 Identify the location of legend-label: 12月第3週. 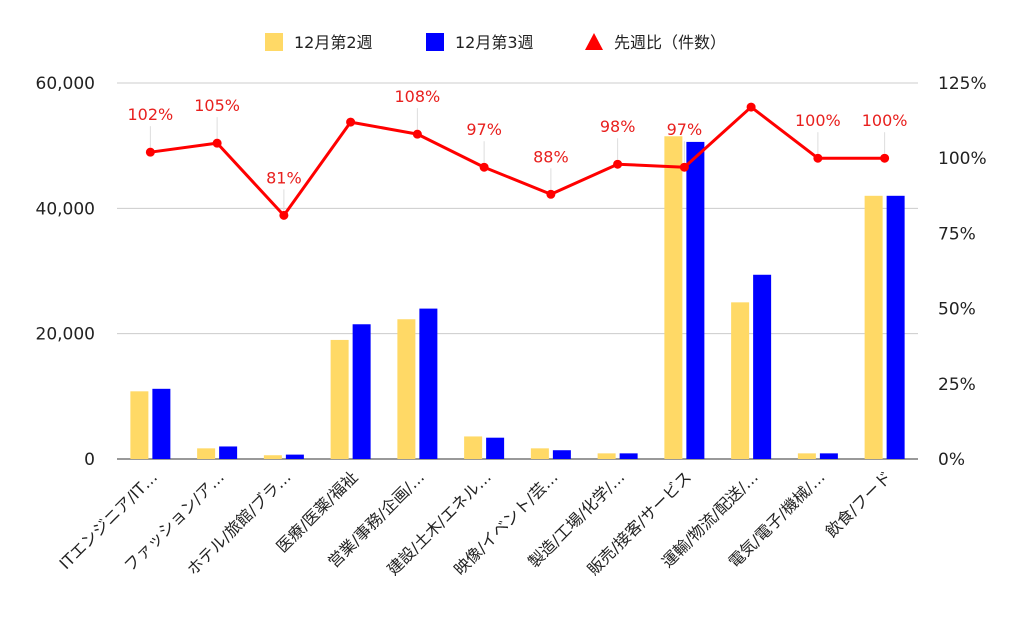
(494, 42).